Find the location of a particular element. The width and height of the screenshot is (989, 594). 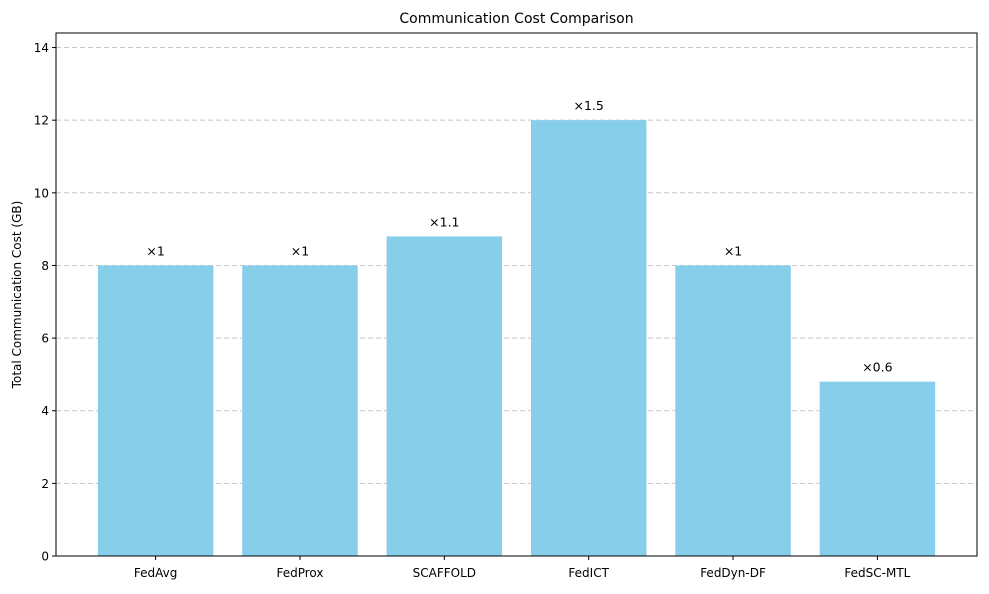

y-axis-label: Total Communication Cost (GB) is located at coordinates (17, 295).